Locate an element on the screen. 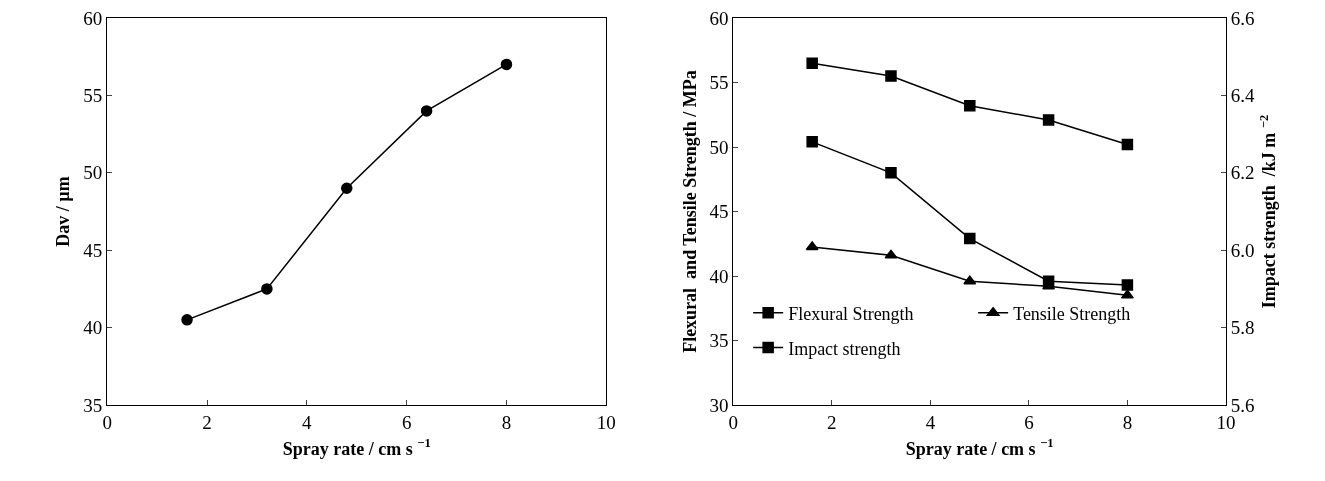  legend-label: Impact strength is located at coordinates (844, 348).